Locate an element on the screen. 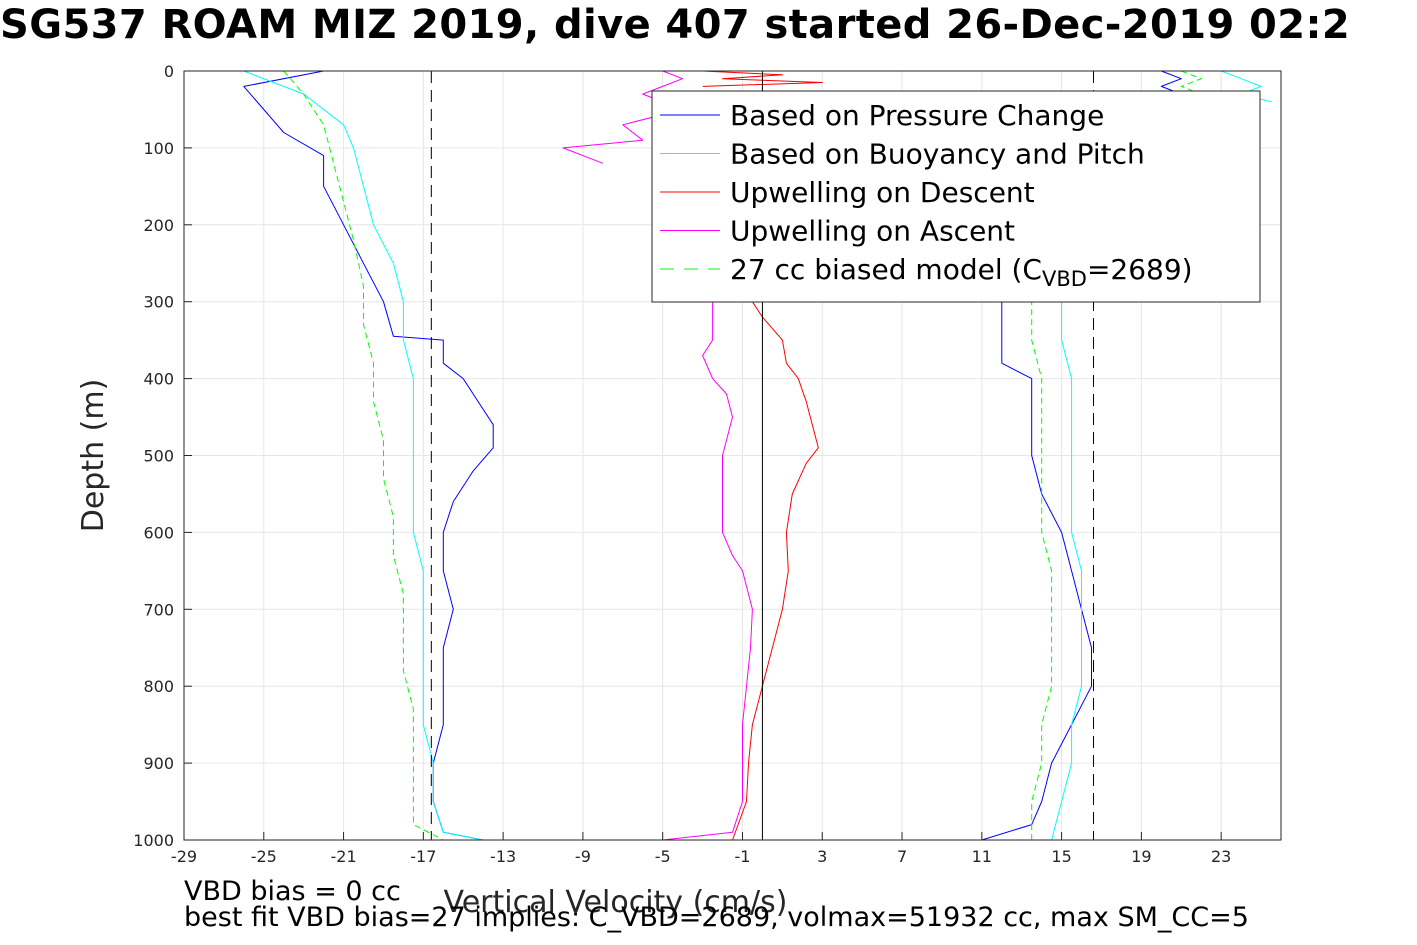  series-buoyancy-ascent is located at coordinates (1066, 571).